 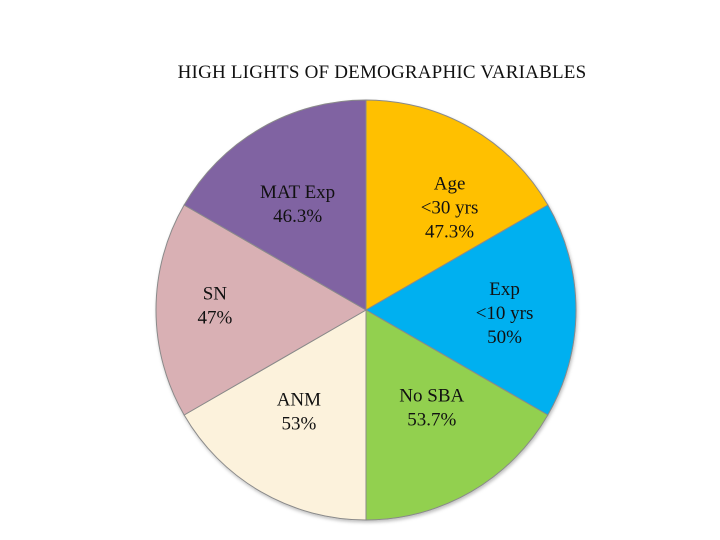 What do you see at coordinates (431, 419) in the screenshot?
I see `pie-slice-label-line: 53.7%` at bounding box center [431, 419].